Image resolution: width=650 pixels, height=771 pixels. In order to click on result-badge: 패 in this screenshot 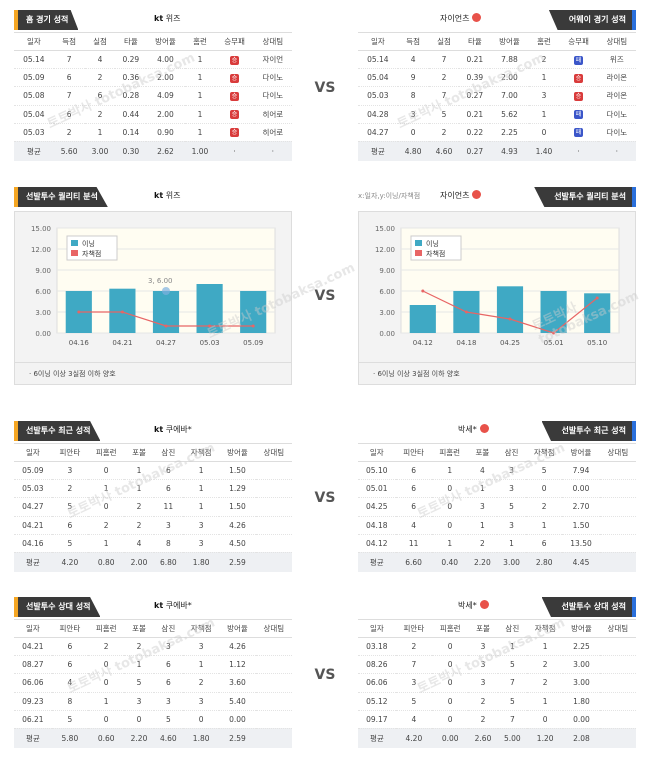, I will do `click(579, 133)`.